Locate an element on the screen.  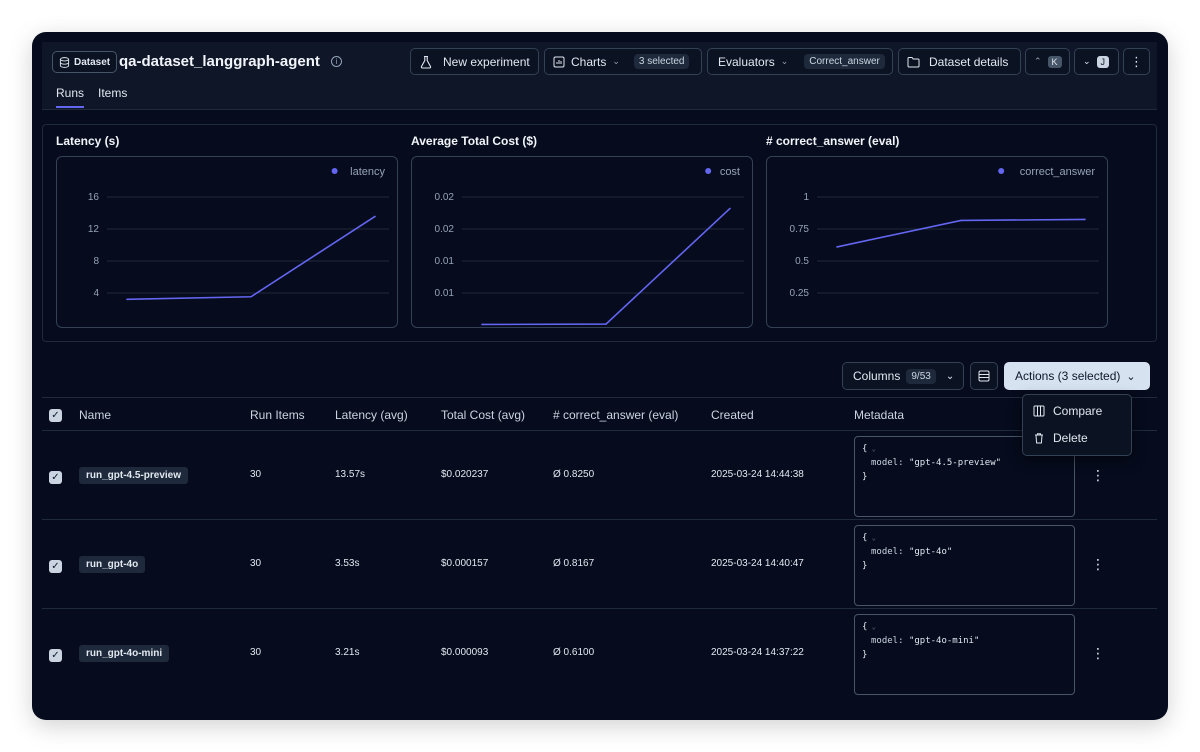
cost-chart-svg: 0.02 0.02 0.01 0.01 cost is located at coordinates (589, 246).